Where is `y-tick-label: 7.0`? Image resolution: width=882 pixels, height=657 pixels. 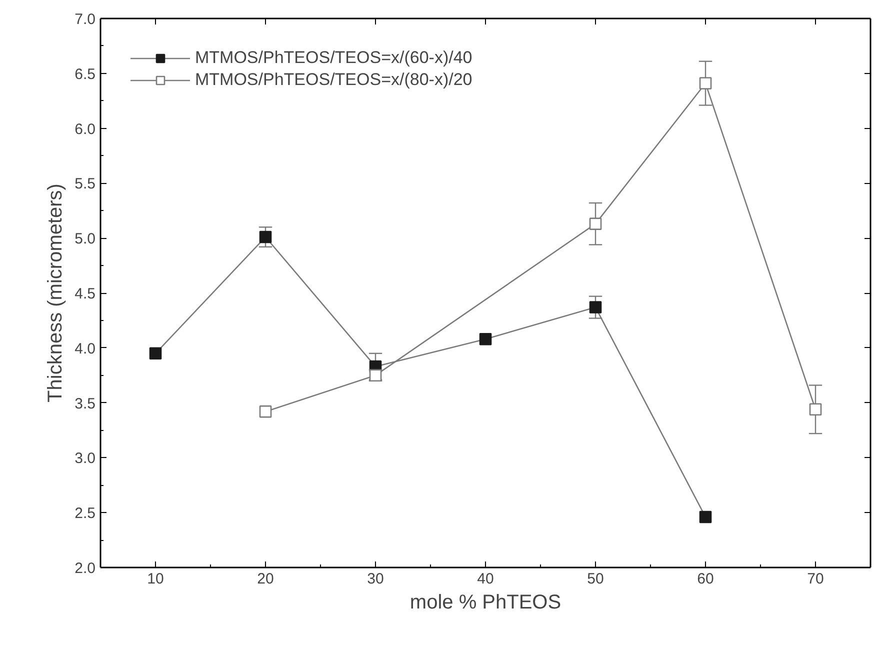
y-tick-label: 7.0 is located at coordinates (85, 19).